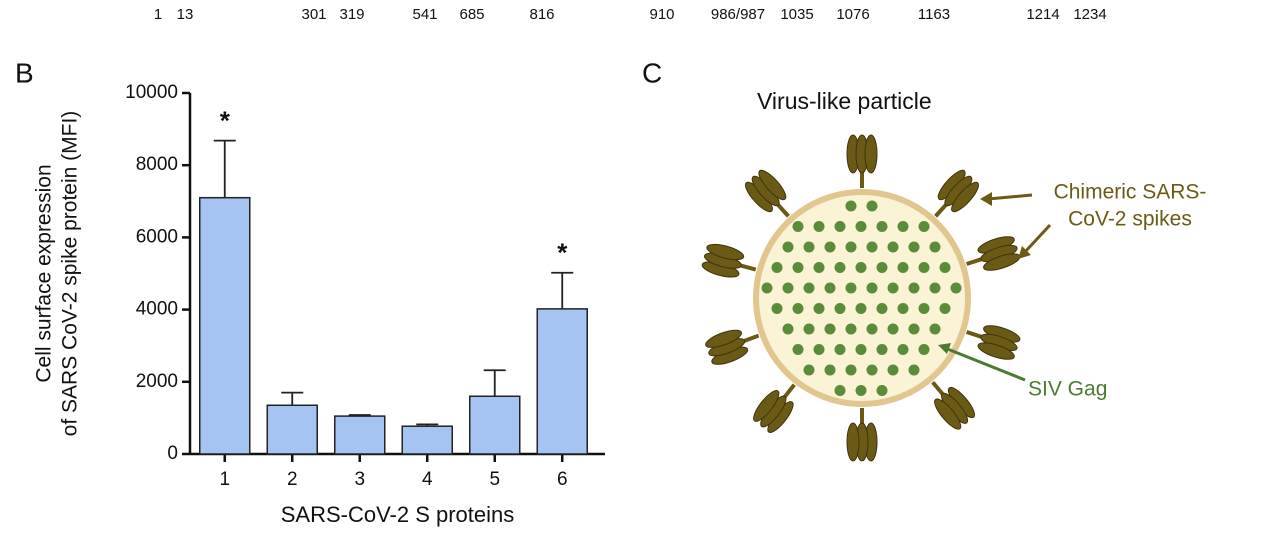 This screenshot has width=1280, height=546. I want to click on gag-label: SIV Gag, so click(1067, 389).